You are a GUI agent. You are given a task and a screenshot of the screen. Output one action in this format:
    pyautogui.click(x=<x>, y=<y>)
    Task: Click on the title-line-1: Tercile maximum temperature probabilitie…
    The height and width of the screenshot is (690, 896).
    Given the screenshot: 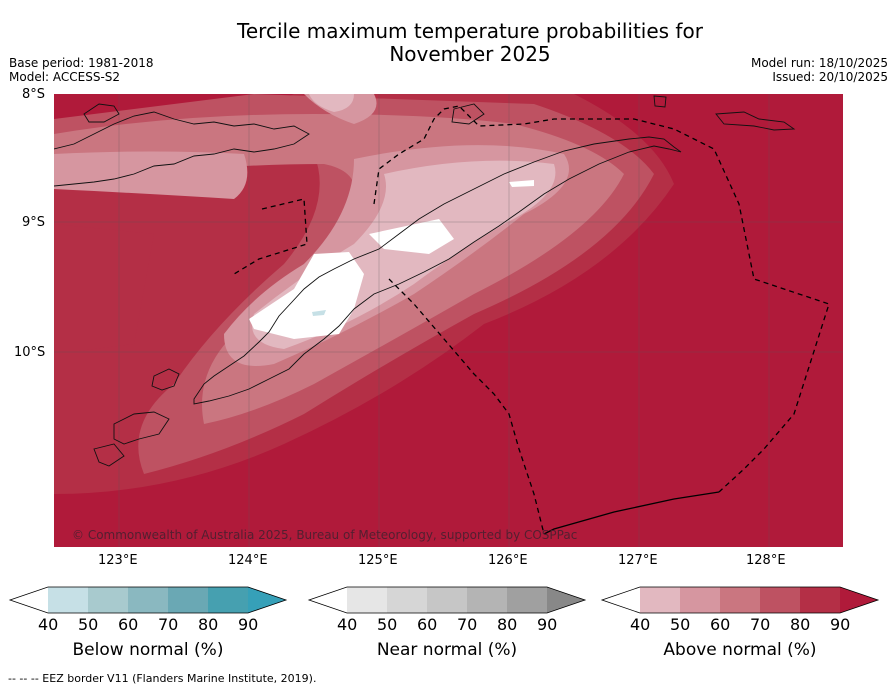 What is the action you would take?
    pyautogui.click(x=470, y=31)
    